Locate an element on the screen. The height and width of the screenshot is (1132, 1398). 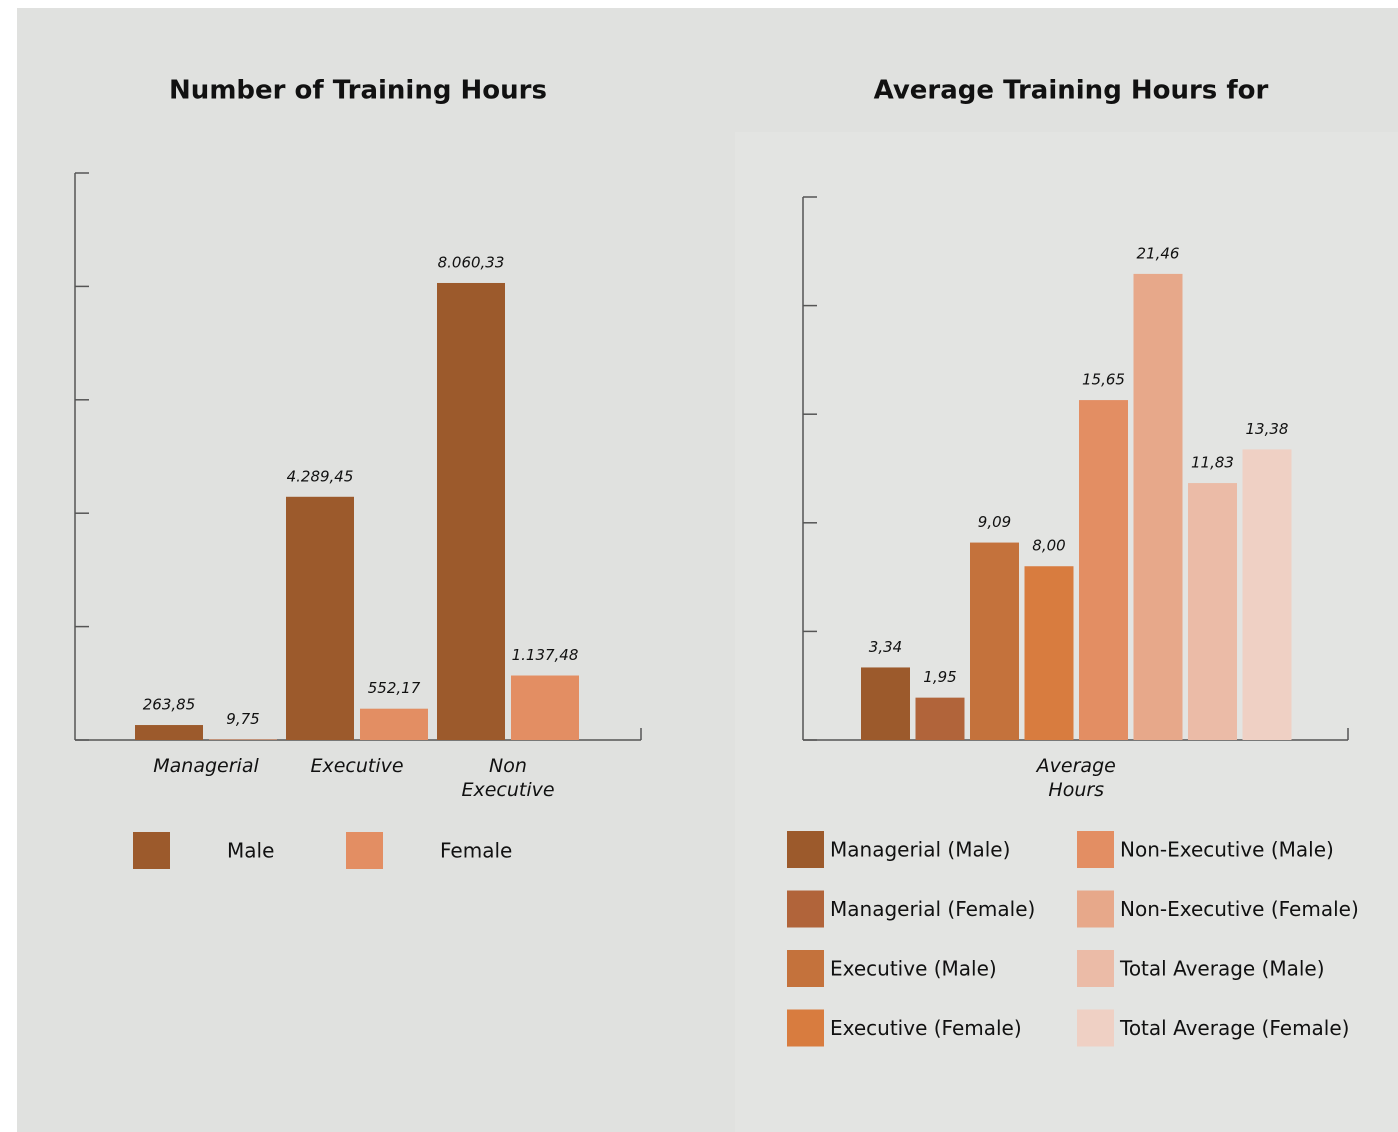
x-tick-label: Managerial is located at coordinates (206, 766).